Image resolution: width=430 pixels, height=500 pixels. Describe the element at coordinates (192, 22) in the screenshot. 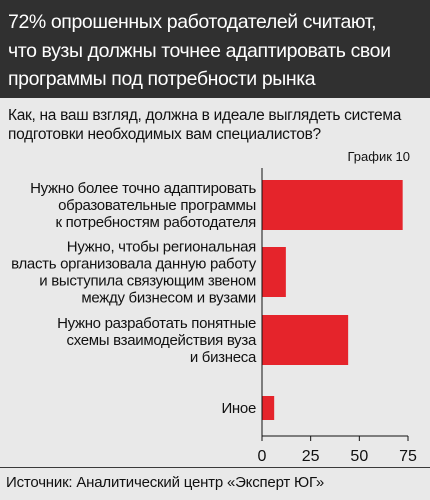

I see `headline-line-1: 72% опрошенных работодателей считают,` at that location.